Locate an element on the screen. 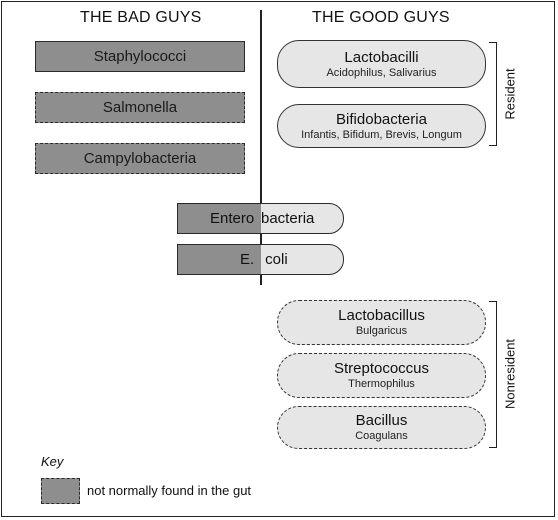  good-pill-name: Bacillus is located at coordinates (381, 420).